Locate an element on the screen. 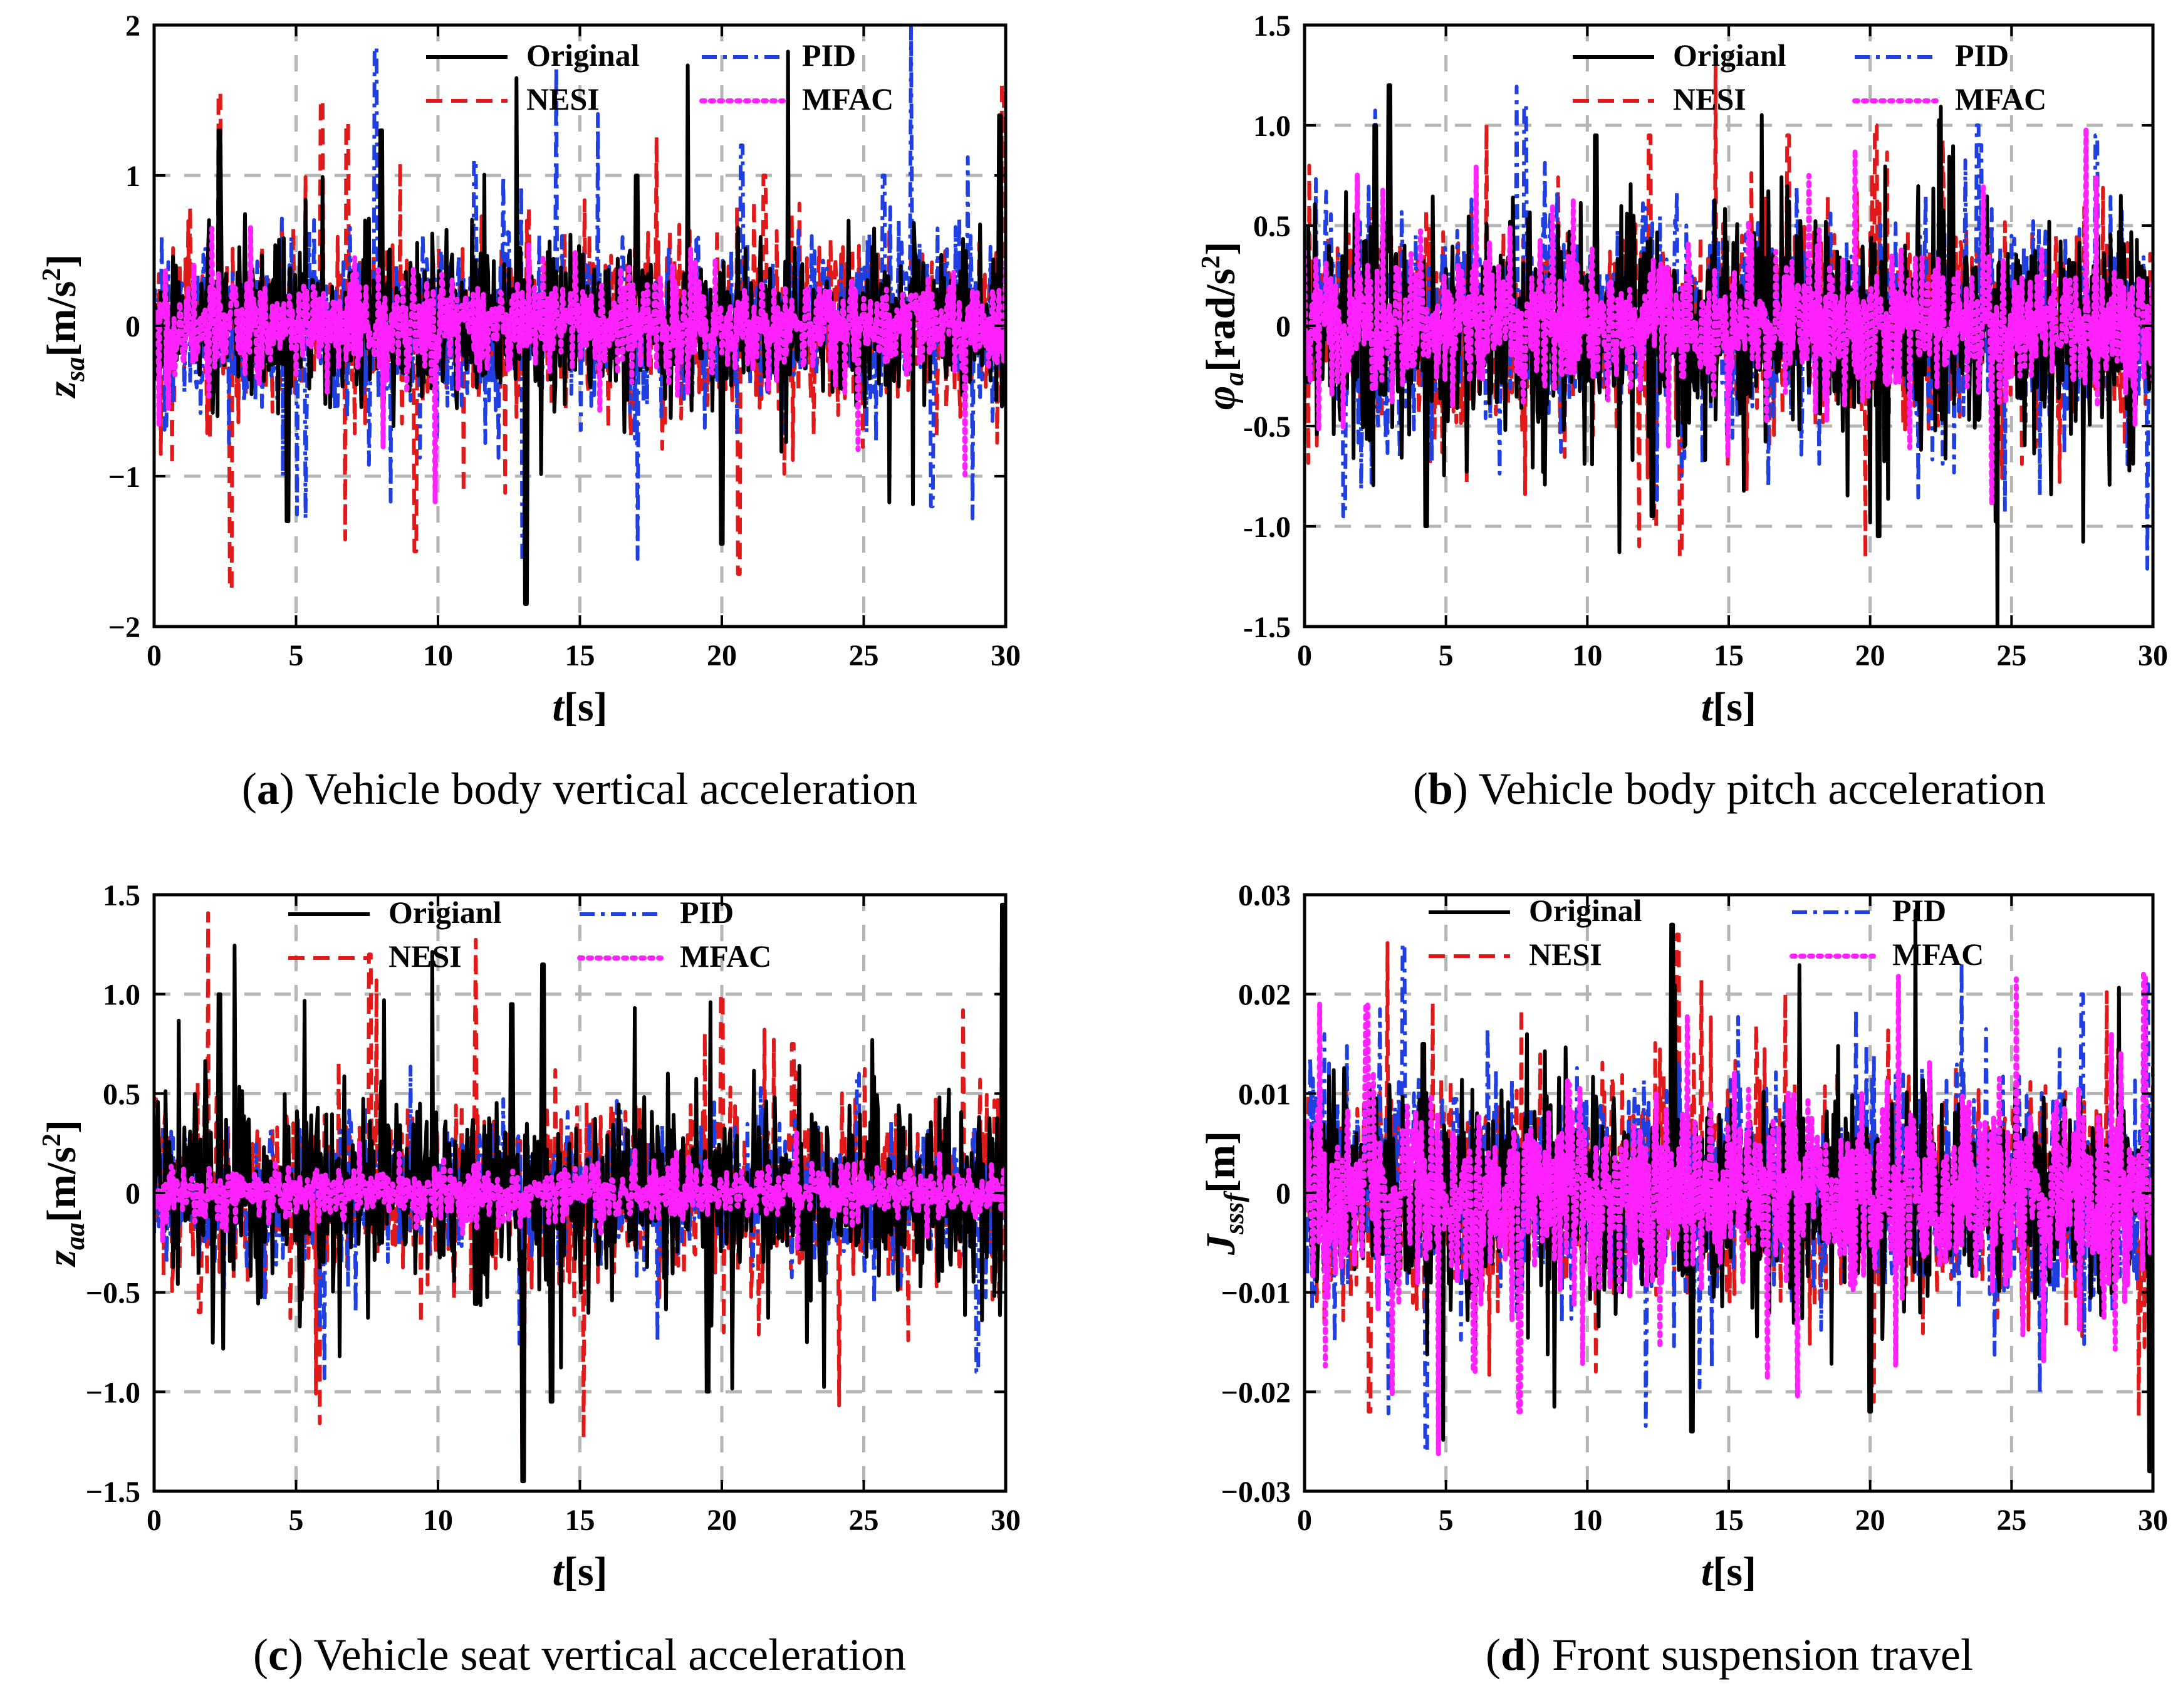 The image size is (2178, 1708). y-axis-label: Jsssf[m] is located at coordinates (1224, 1194).